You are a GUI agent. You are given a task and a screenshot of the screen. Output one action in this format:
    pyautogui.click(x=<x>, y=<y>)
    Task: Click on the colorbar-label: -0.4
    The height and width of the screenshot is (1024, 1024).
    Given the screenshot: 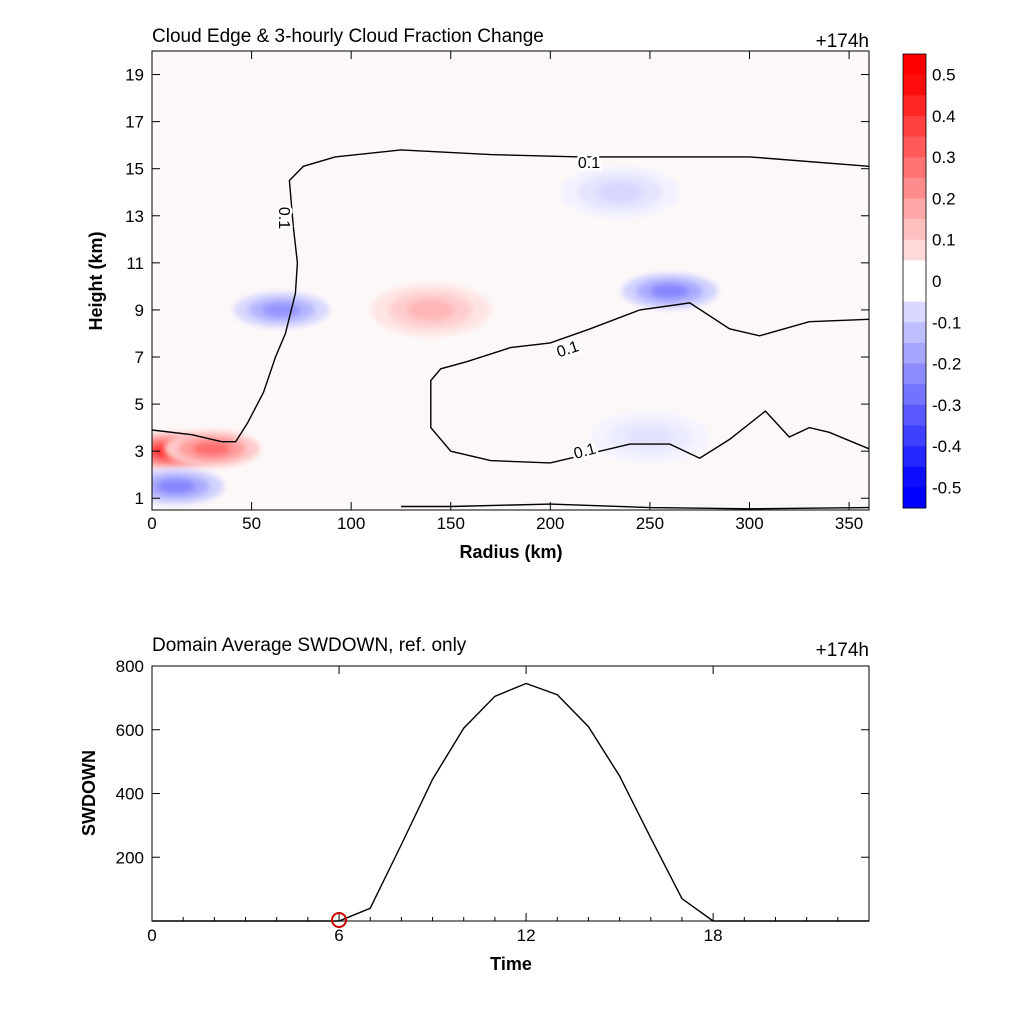 What is the action you would take?
    pyautogui.click(x=946, y=446)
    